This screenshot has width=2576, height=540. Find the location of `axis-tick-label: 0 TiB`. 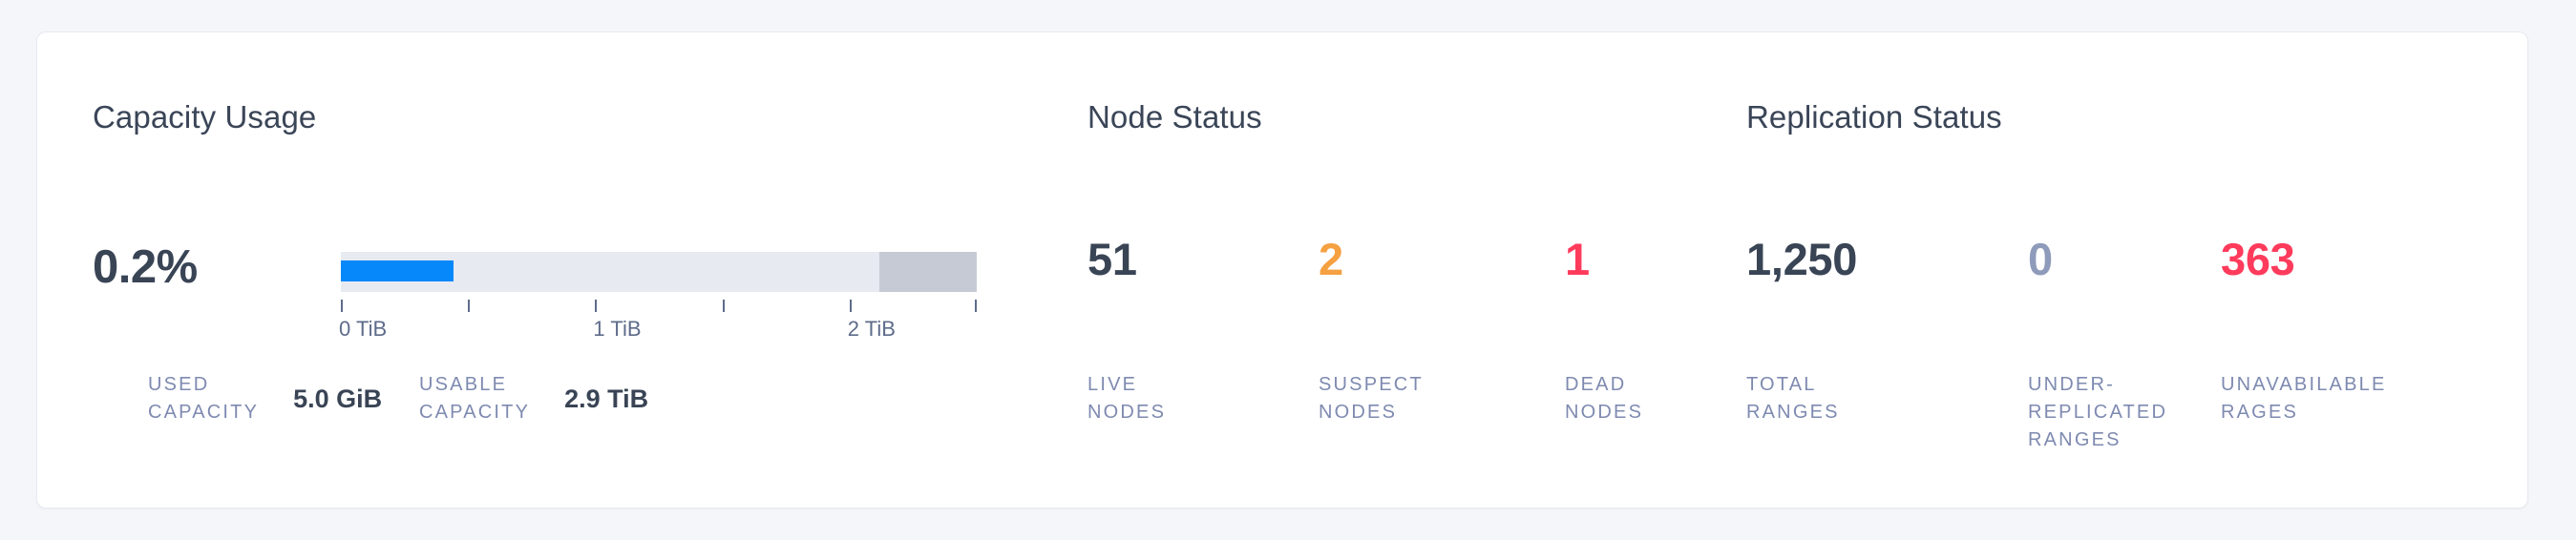

axis-tick-label: 0 TiB is located at coordinates (363, 329).